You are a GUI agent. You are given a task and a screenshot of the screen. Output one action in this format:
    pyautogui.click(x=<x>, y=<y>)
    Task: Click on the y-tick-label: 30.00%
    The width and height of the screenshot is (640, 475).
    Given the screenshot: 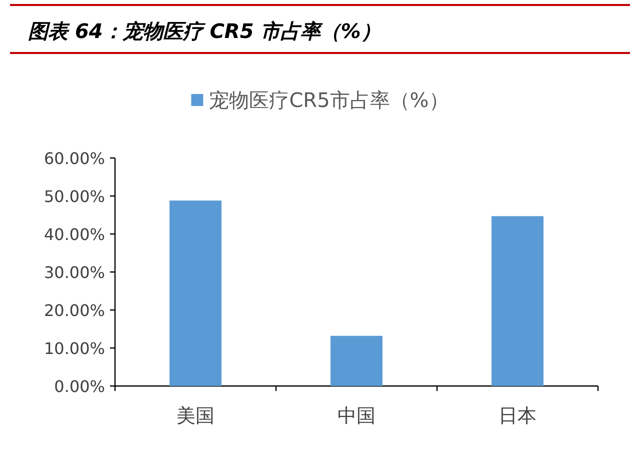 What is the action you would take?
    pyautogui.click(x=74, y=272)
    